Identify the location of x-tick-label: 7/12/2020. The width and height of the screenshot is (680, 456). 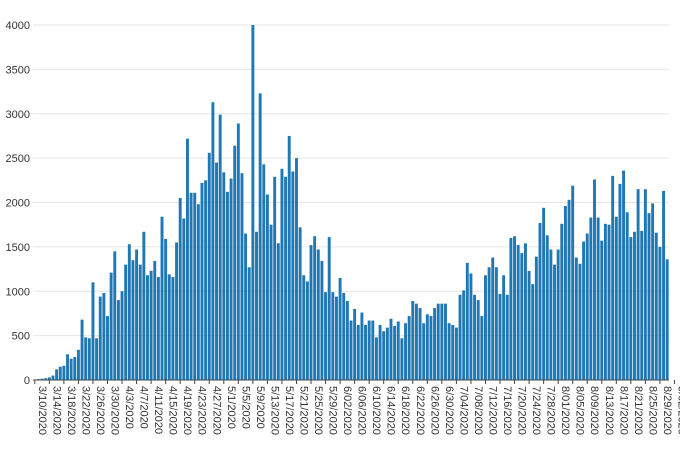
(492, 410).